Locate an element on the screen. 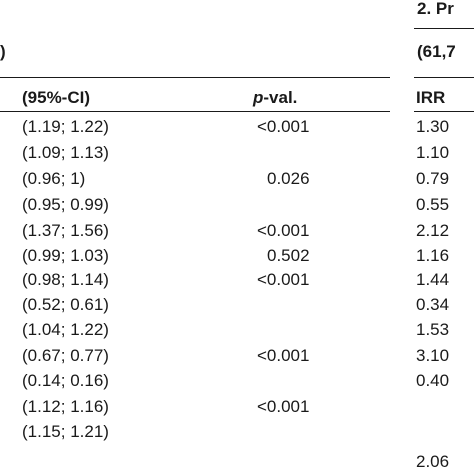 The height and width of the screenshot is (474, 474). column-header-pval: p-val. is located at coordinates (275, 98).